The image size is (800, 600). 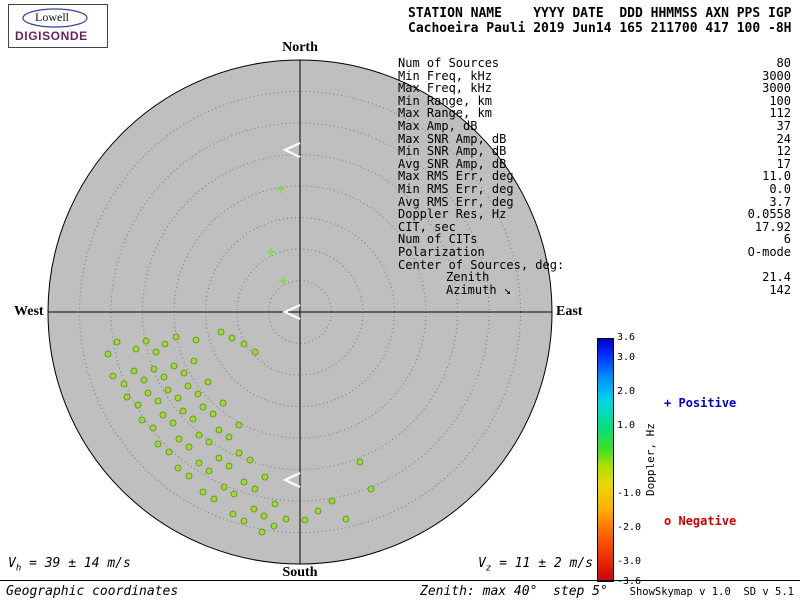 What do you see at coordinates (438, 125) in the screenshot?
I see `param-label: Max Amp, dB` at bounding box center [438, 125].